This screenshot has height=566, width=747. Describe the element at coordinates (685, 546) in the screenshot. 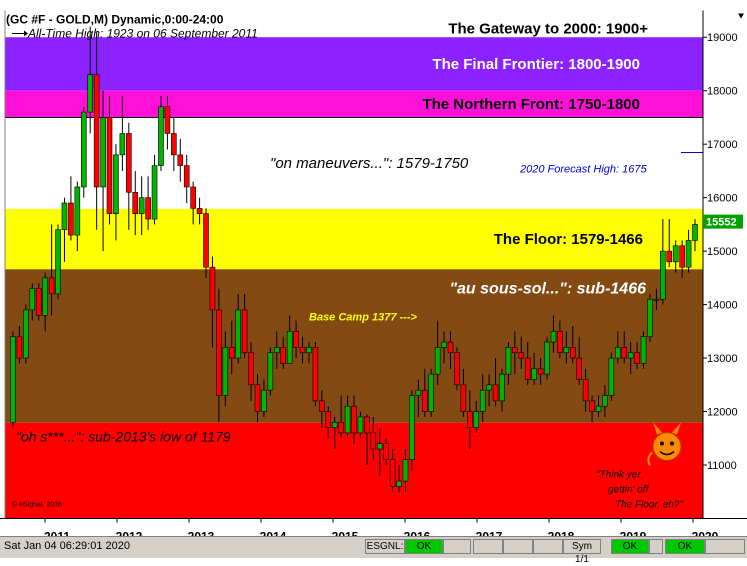

I see `status-ok-3: OK` at that location.